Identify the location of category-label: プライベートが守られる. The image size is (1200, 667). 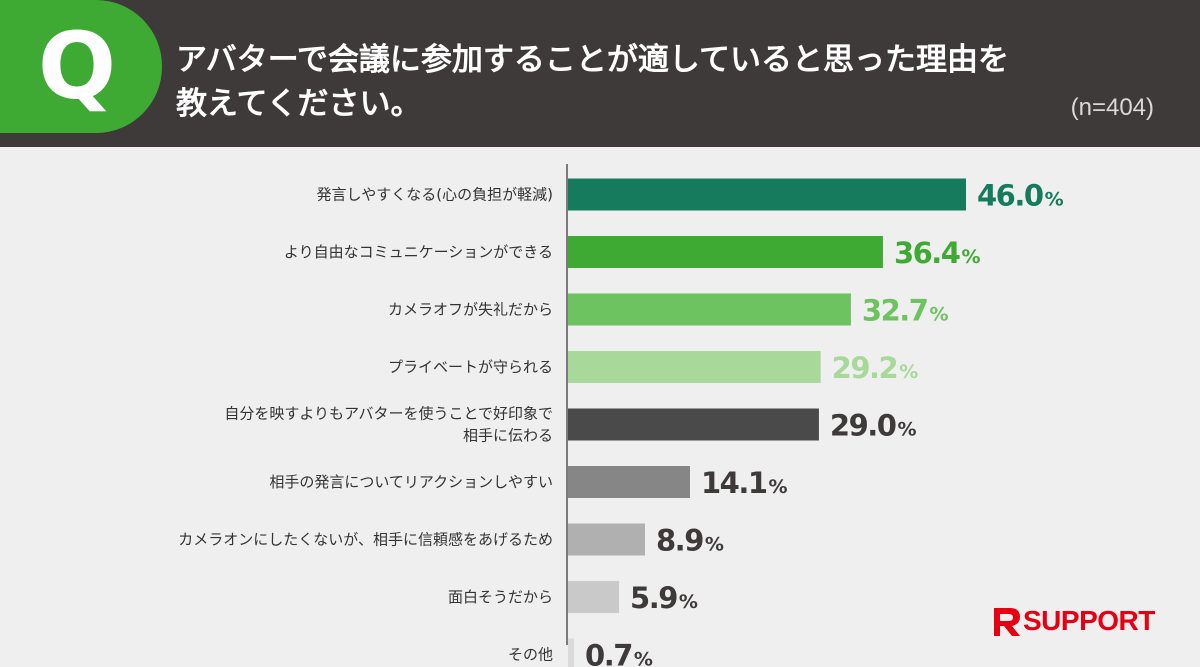
(470, 367).